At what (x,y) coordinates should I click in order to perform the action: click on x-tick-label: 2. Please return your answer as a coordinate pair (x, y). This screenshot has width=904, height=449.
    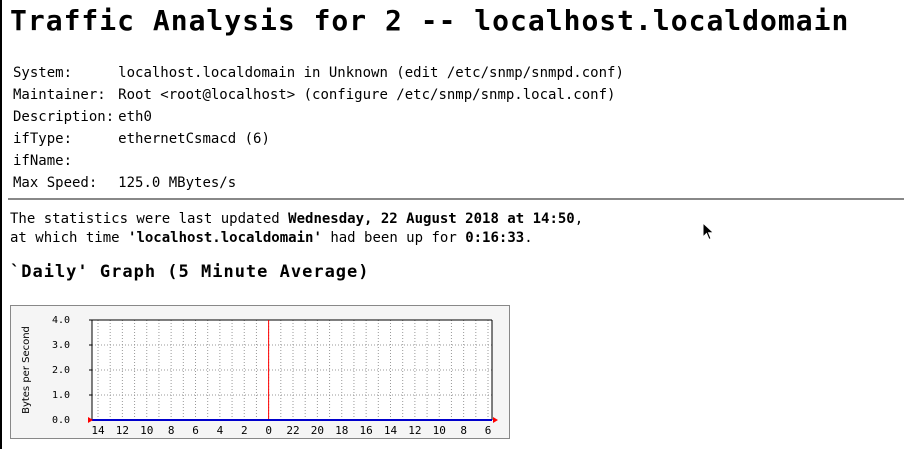
    Looking at the image, I should click on (244, 430).